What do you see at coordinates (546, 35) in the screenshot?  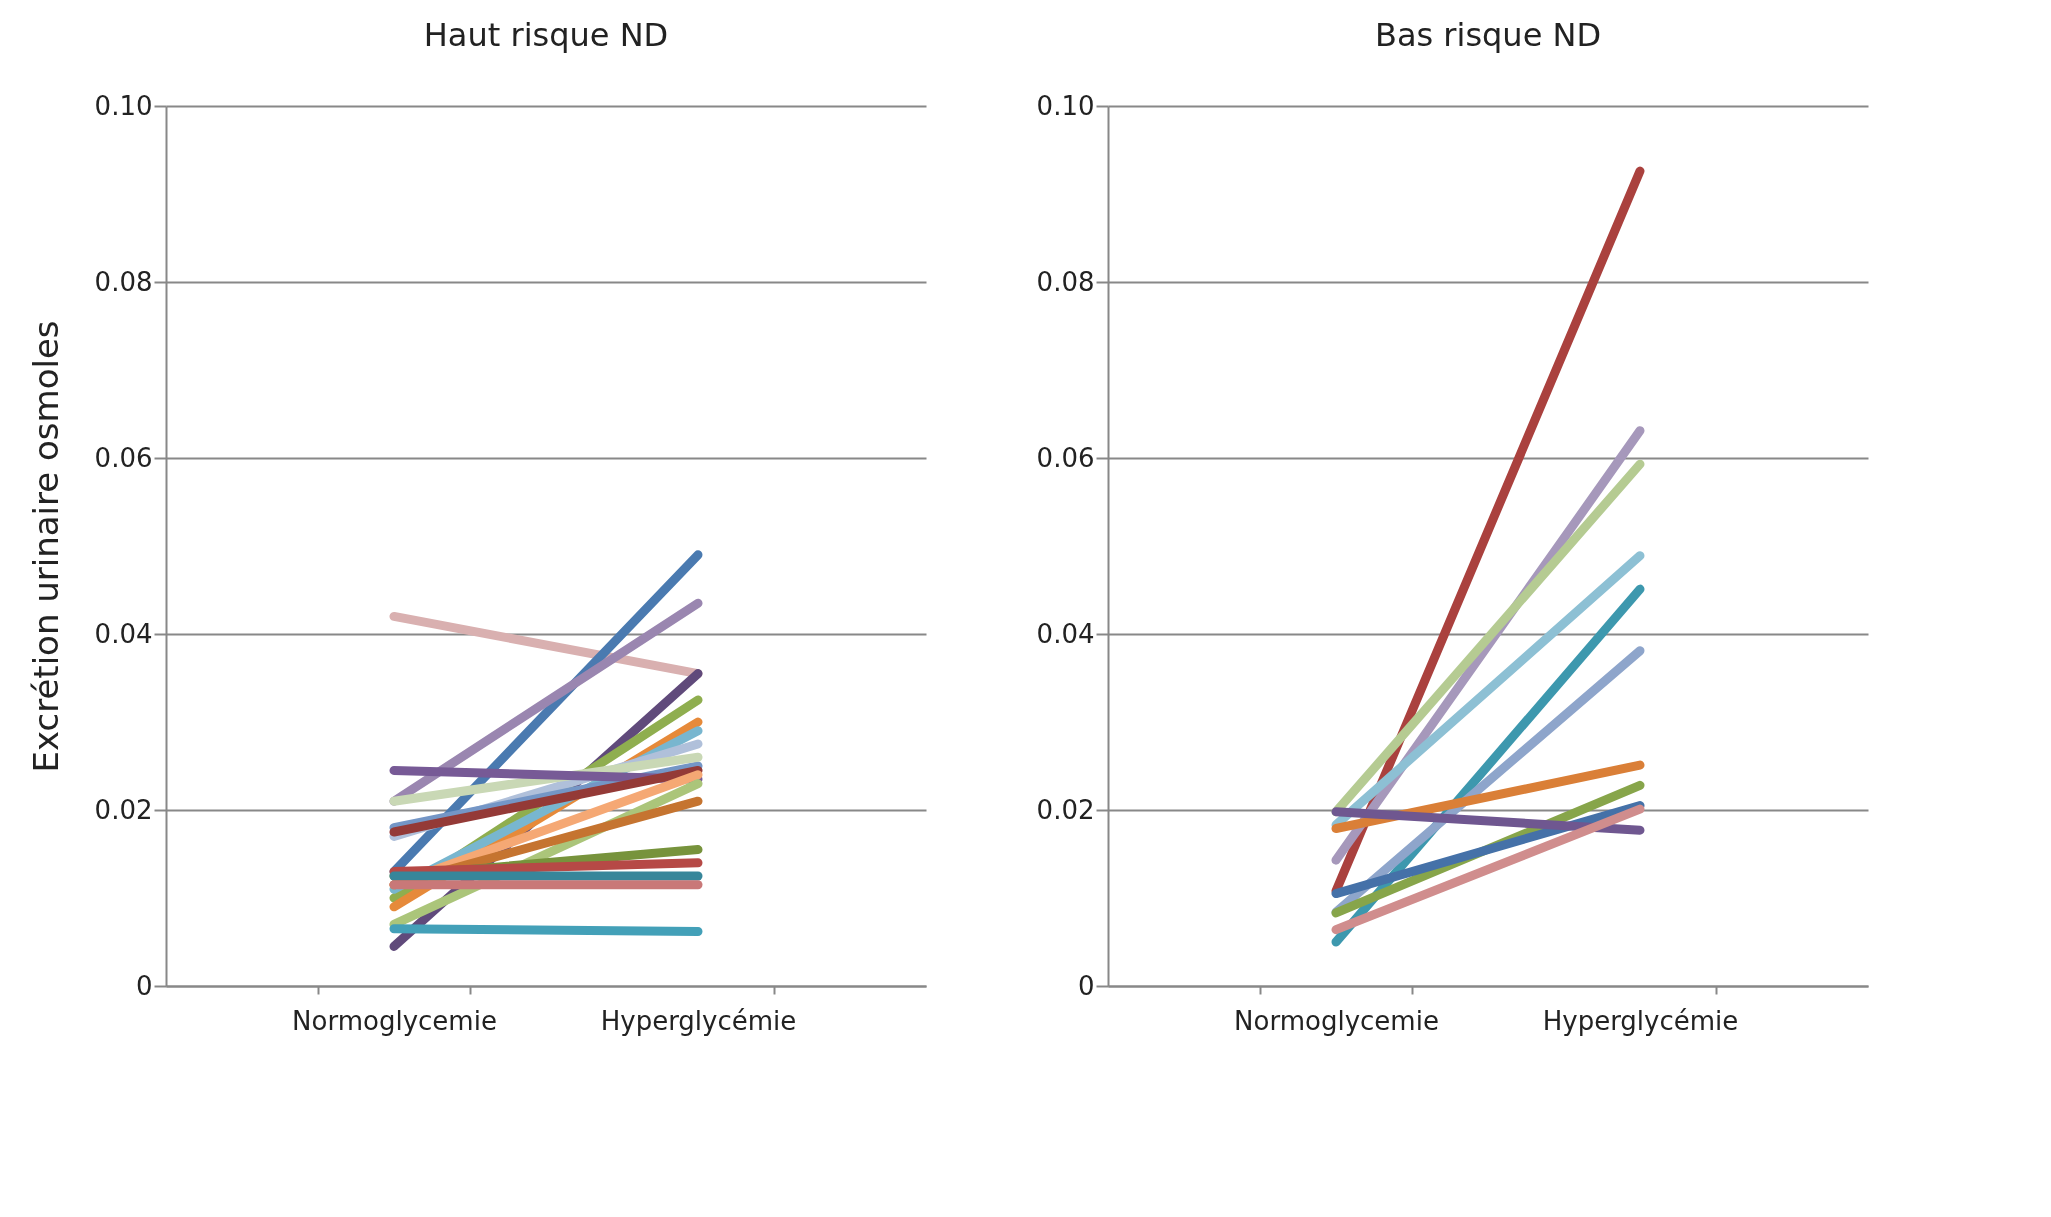 I see `chart-title: Haut risque ND` at bounding box center [546, 35].